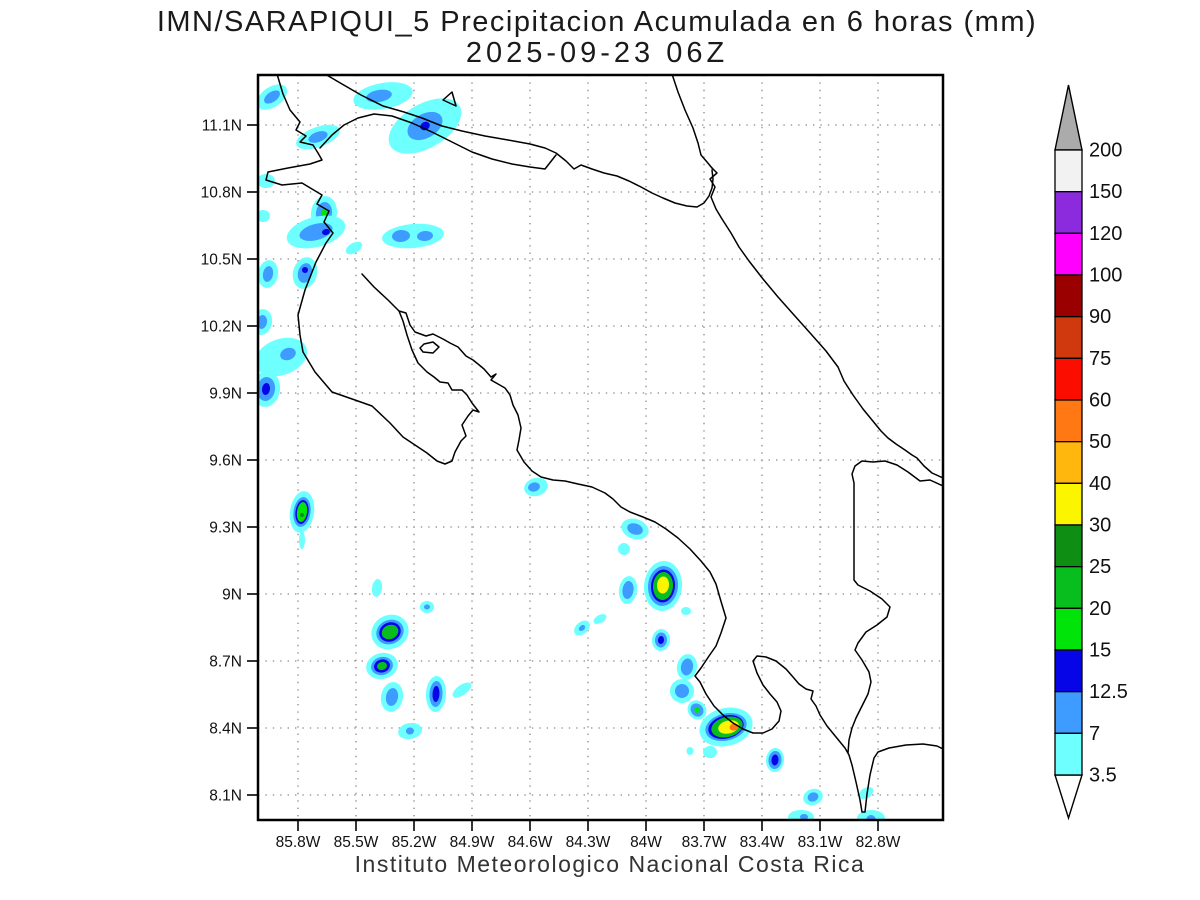  I want to click on precip-contour-yellow, so click(663, 585).